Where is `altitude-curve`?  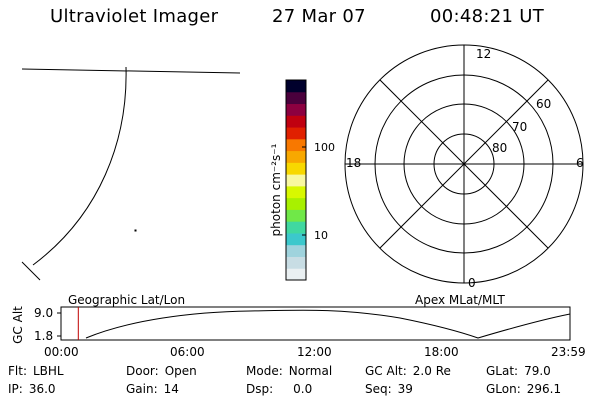
altitude-curve is located at coordinates (328, 324).